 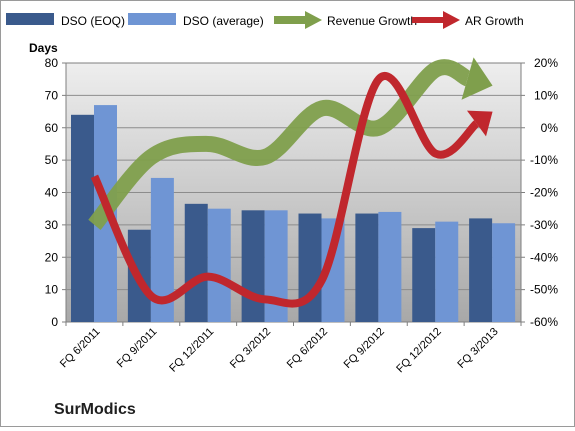 What do you see at coordinates (93, 21) in the screenshot?
I see `legend-label: DSO (EOQ)` at bounding box center [93, 21].